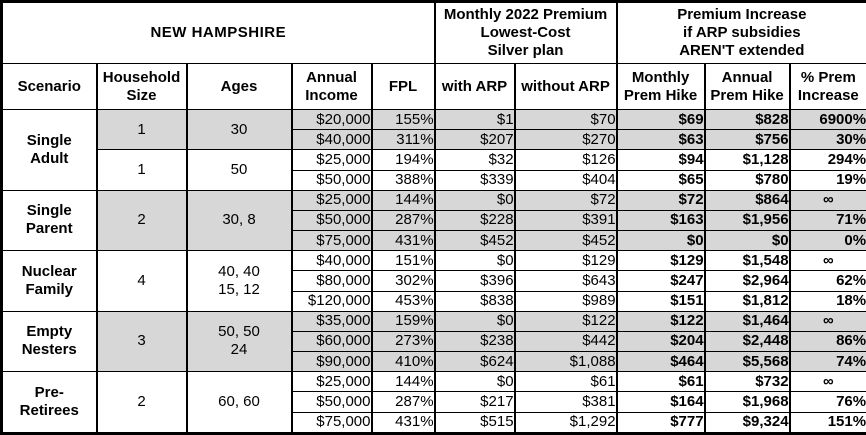 The image size is (866, 435). What do you see at coordinates (660, 119) in the screenshot?
I see `monthly-hike-cell: $69` at bounding box center [660, 119].